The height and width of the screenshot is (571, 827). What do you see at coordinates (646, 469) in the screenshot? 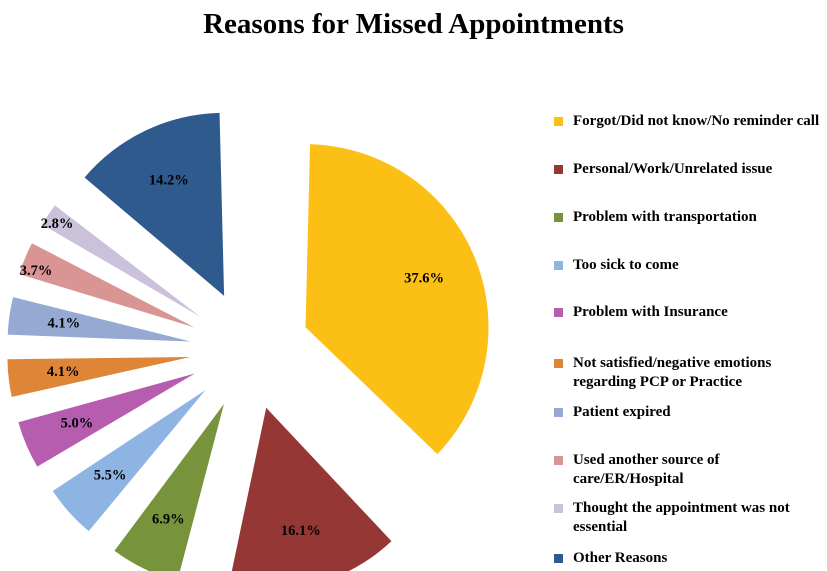
I see `legend-label: Used another source of care/ER/Hospital` at bounding box center [646, 469].